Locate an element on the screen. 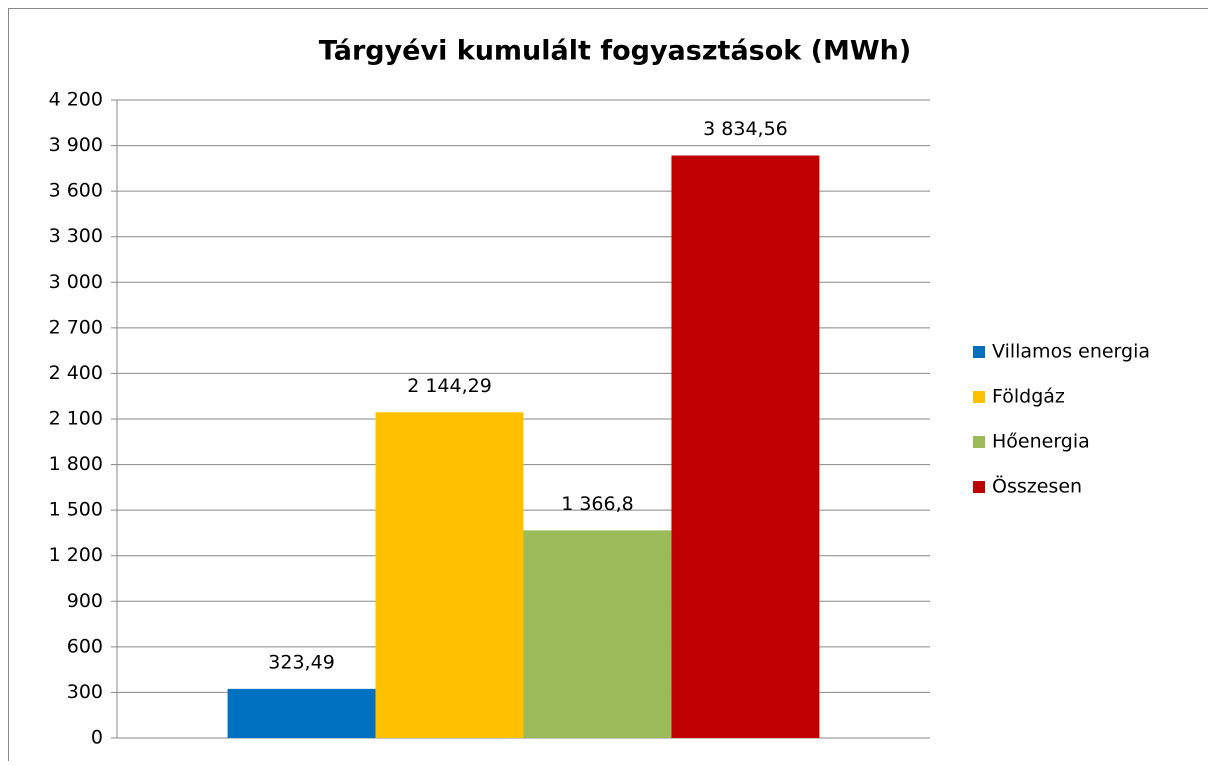 The width and height of the screenshot is (1208, 765). y-tick-label: 4 200 is located at coordinates (76, 100).